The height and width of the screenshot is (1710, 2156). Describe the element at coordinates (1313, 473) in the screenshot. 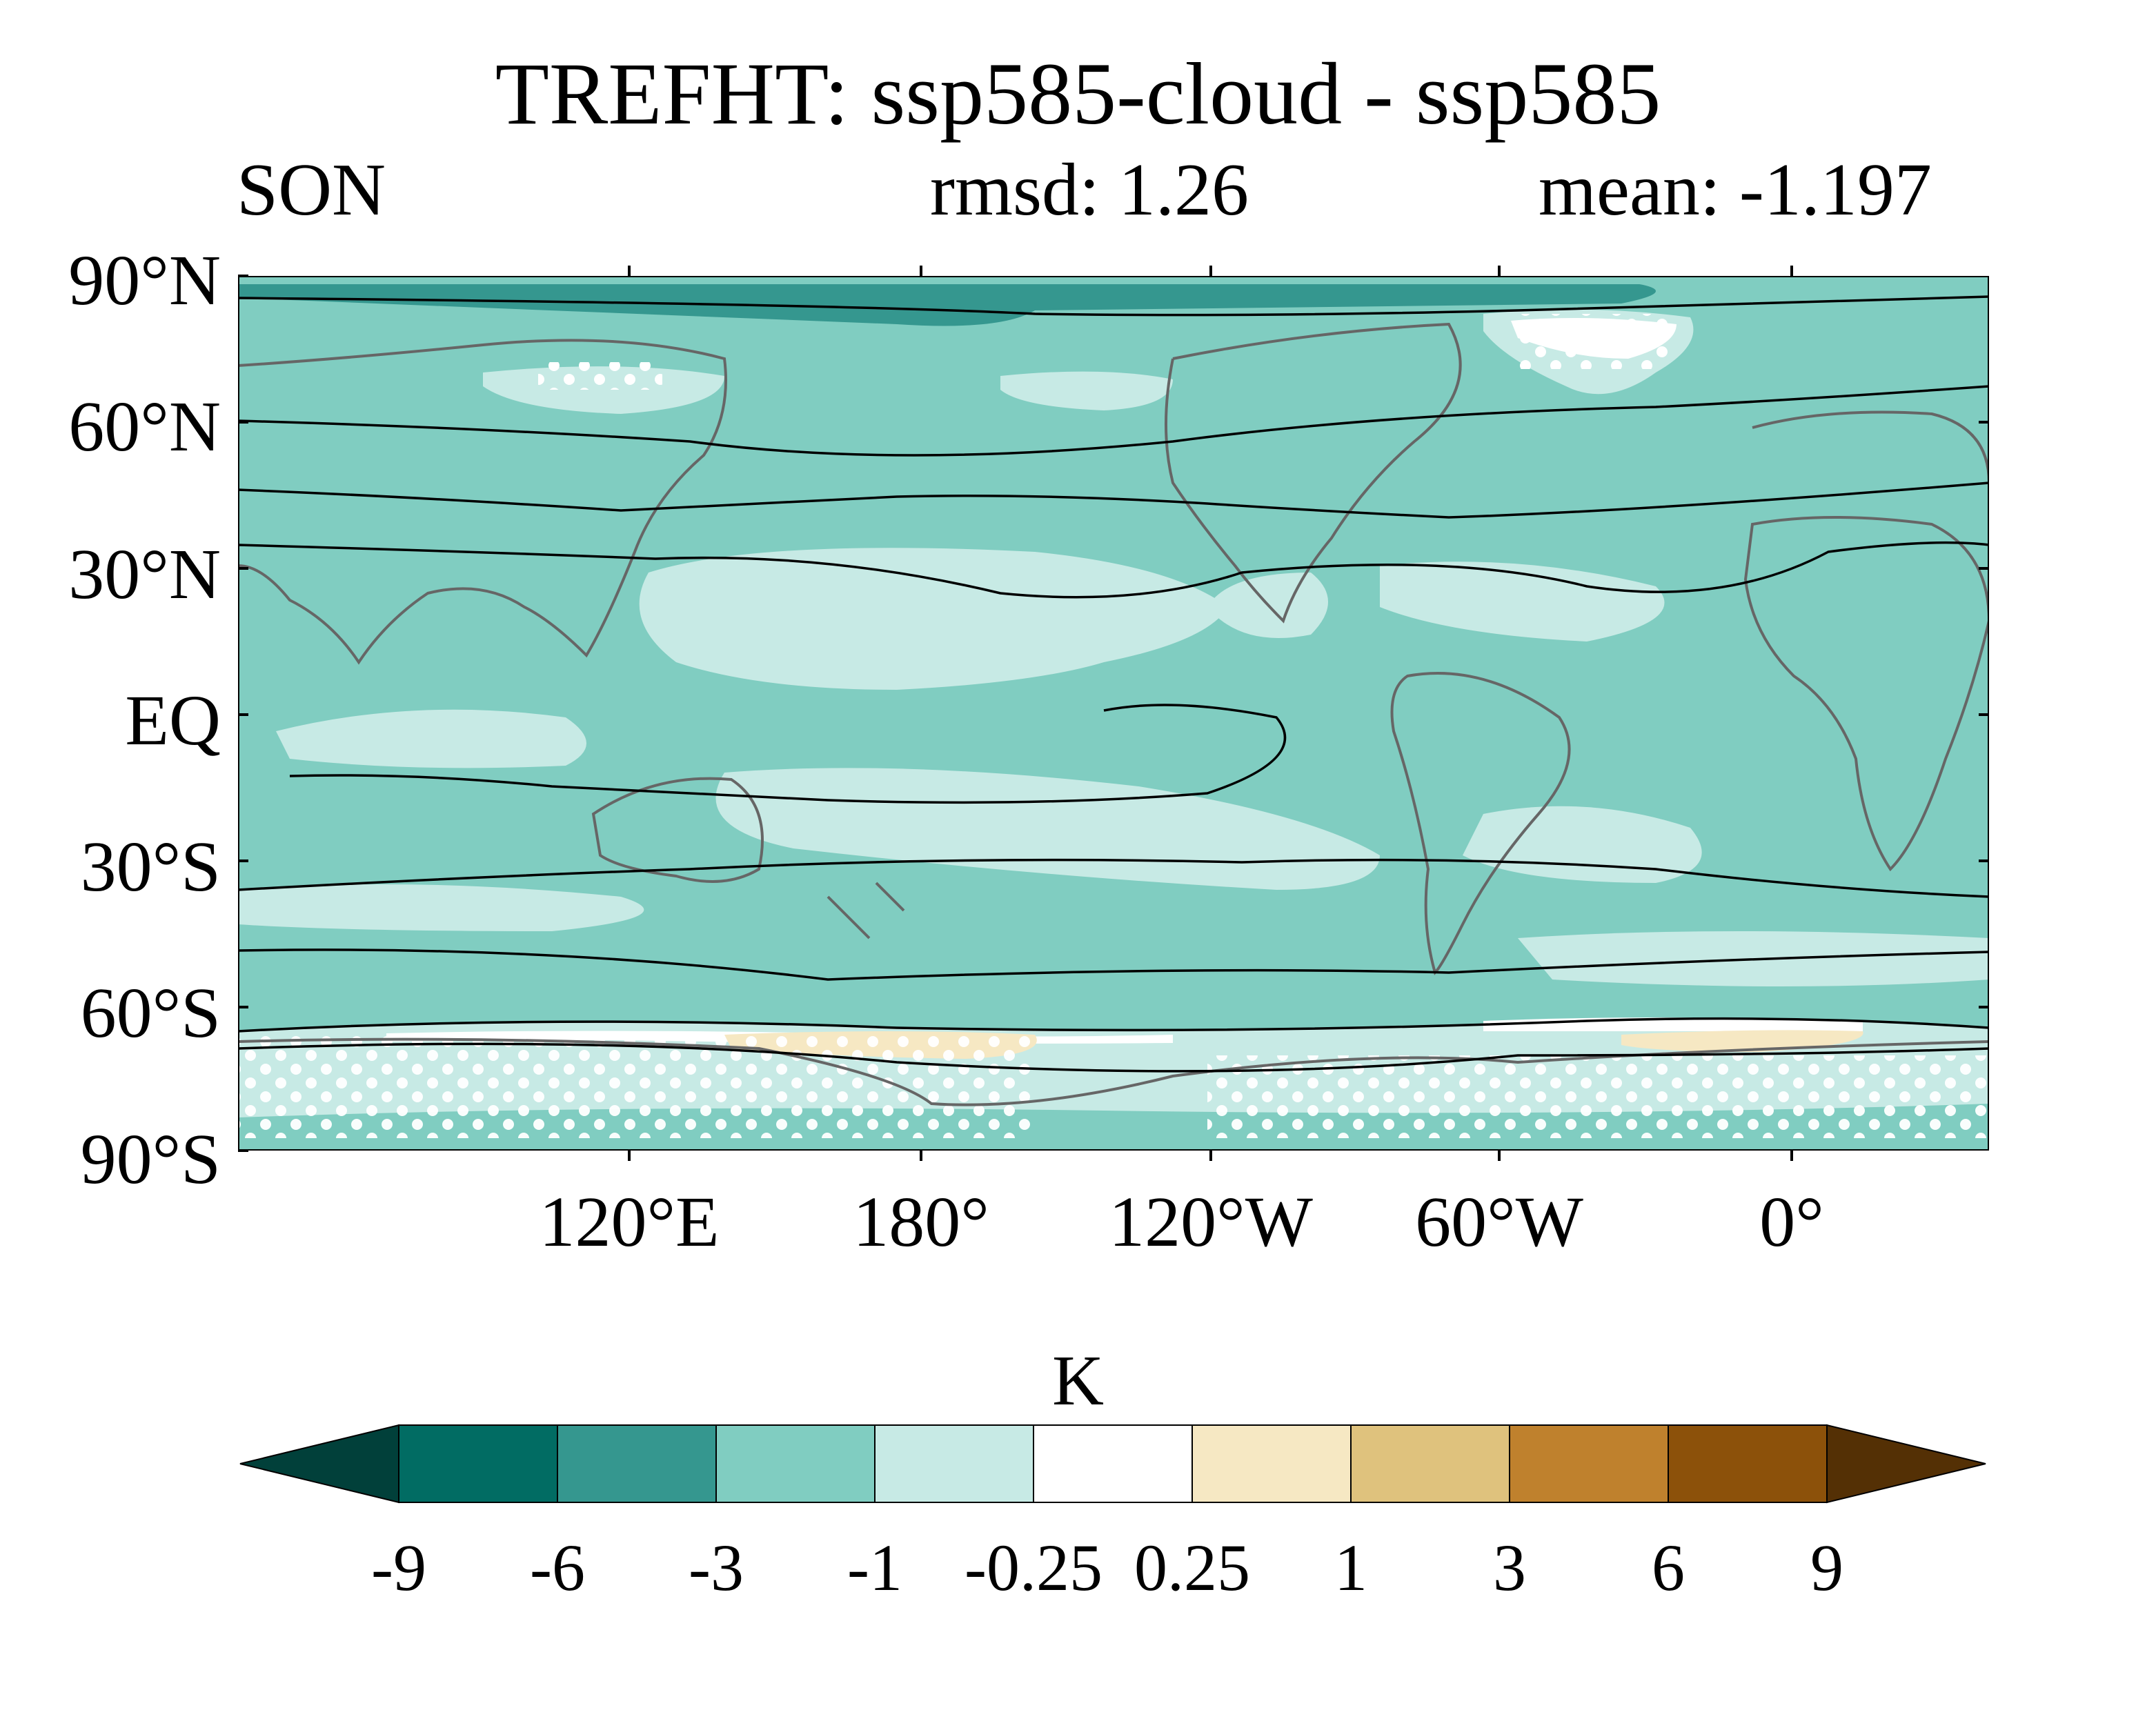

I see `north-america-coast` at that location.